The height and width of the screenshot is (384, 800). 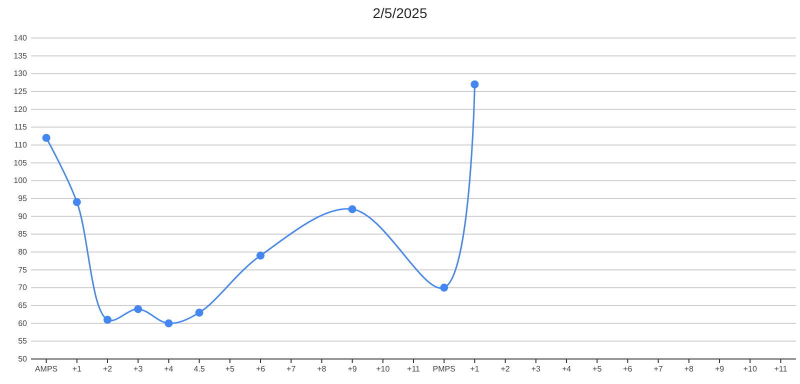 What do you see at coordinates (23, 287) in the screenshot?
I see `y-tick-label: 70` at bounding box center [23, 287].